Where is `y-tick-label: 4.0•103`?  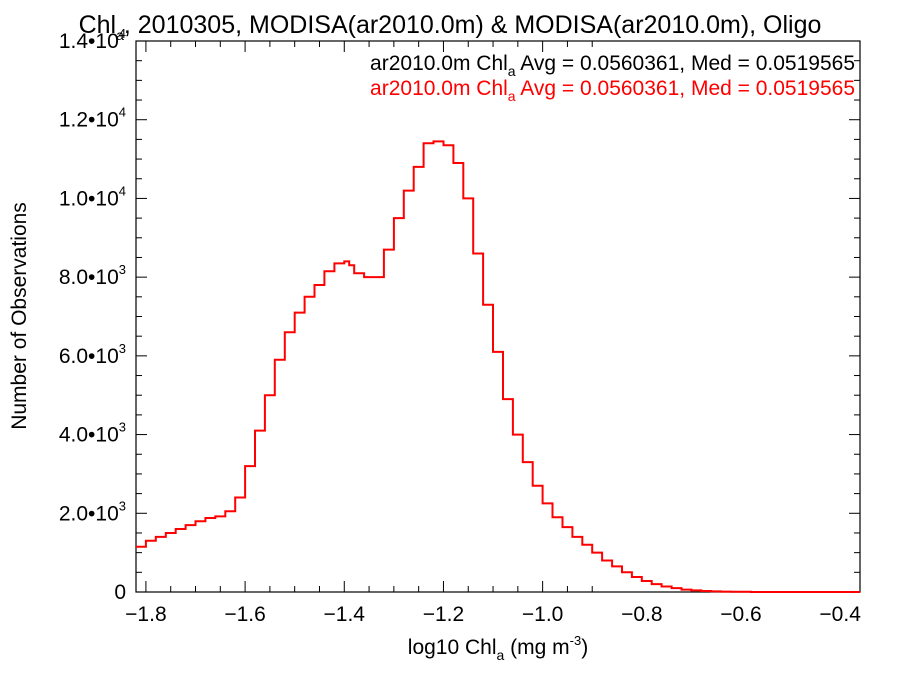
y-tick-label: 4.0•103 is located at coordinates (92, 433).